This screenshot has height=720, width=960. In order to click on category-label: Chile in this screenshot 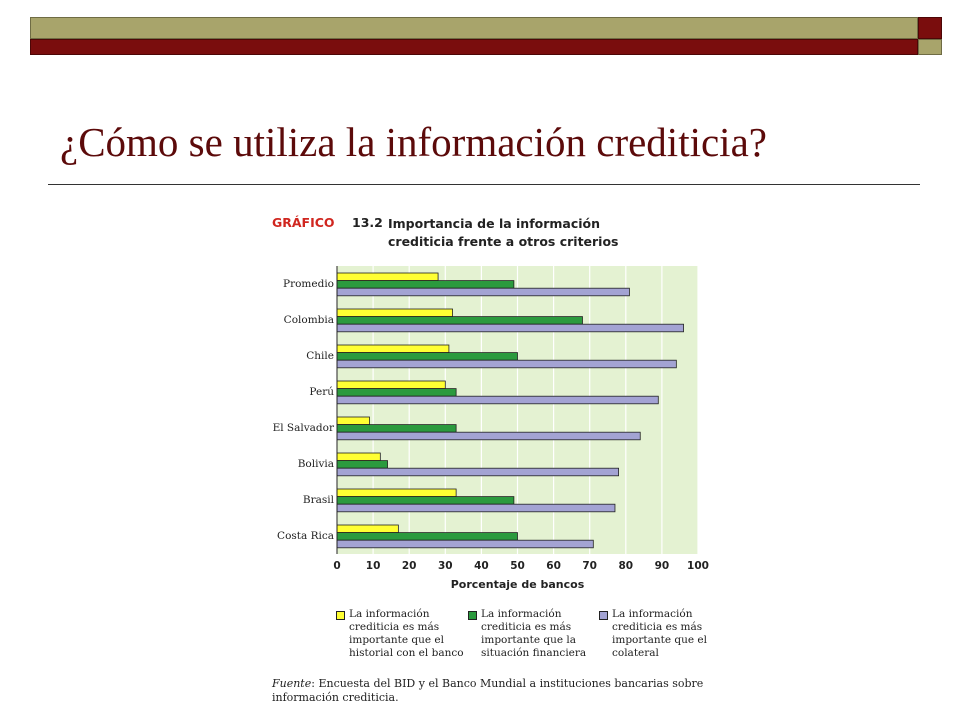, I will do `click(320, 356)`.